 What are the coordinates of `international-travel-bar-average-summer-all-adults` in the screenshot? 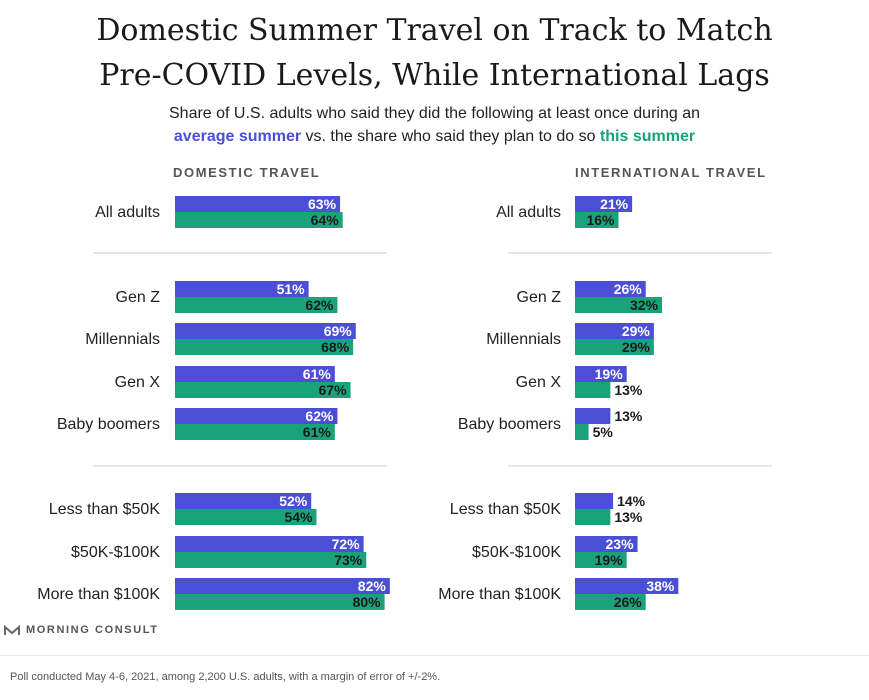 It's located at (604, 204).